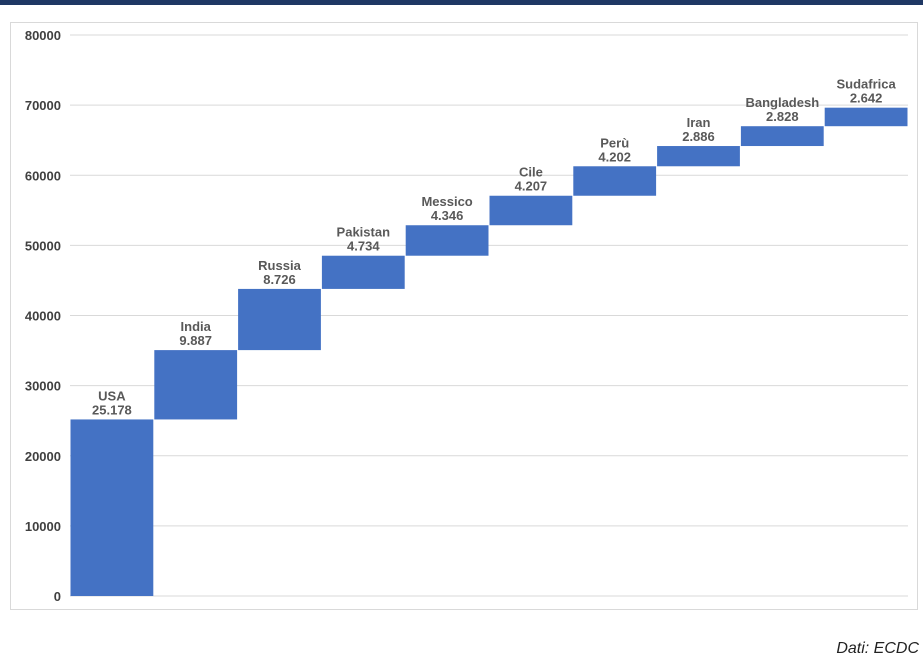 Image resolution: width=923 pixels, height=662 pixels. Describe the element at coordinates (461, 2) in the screenshot. I see `top-accent-bar` at that location.